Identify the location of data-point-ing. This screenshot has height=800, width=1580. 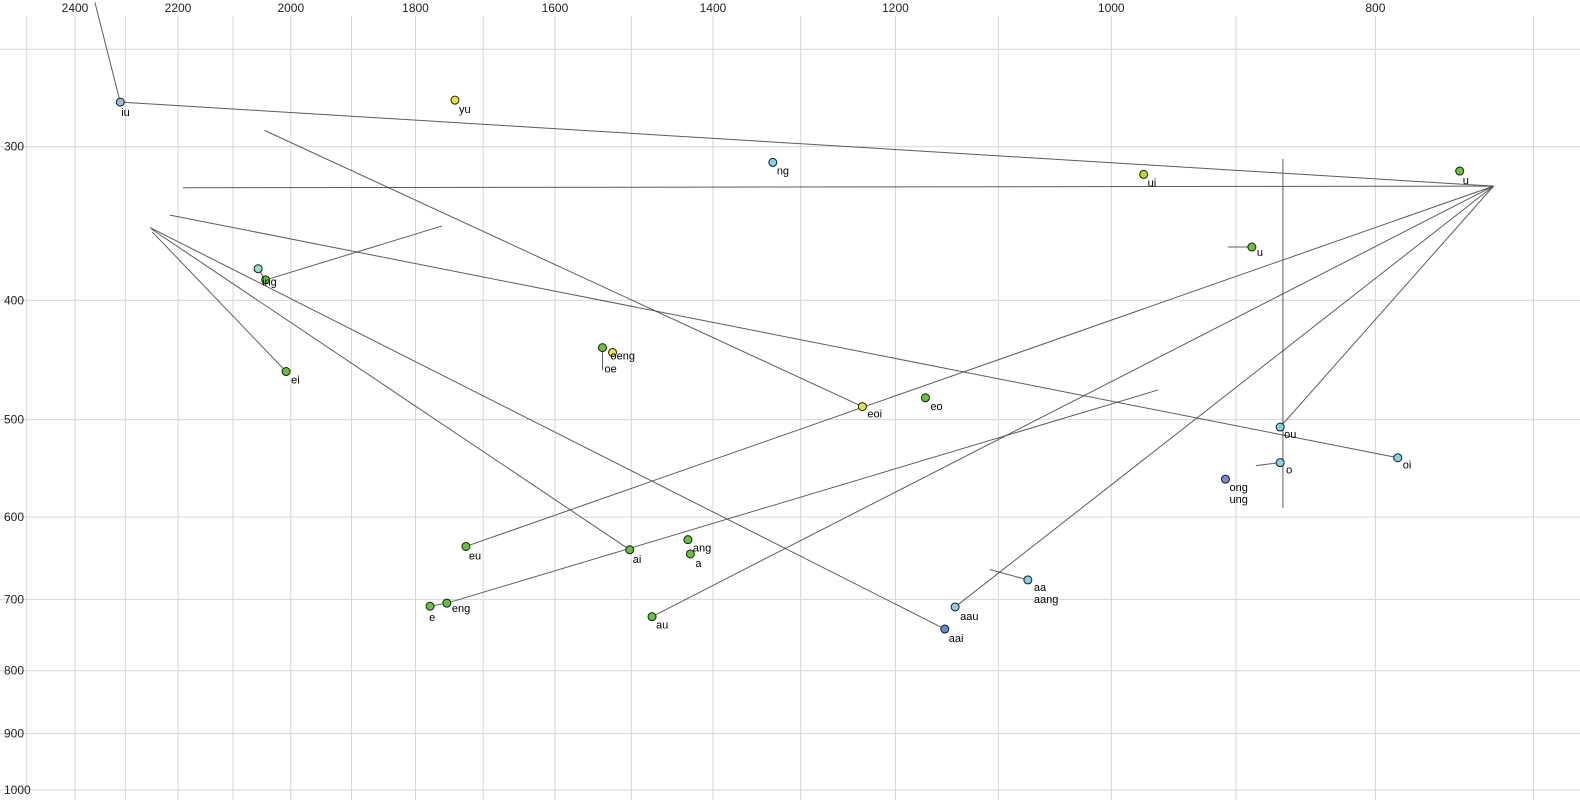
(258, 269).